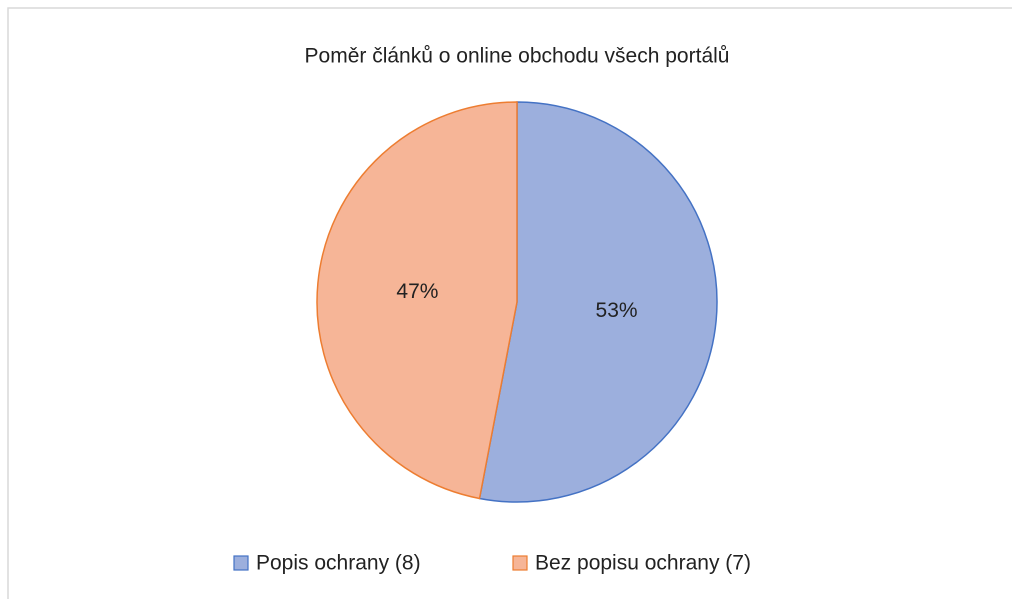  I want to click on data-label: 53%, so click(617, 310).